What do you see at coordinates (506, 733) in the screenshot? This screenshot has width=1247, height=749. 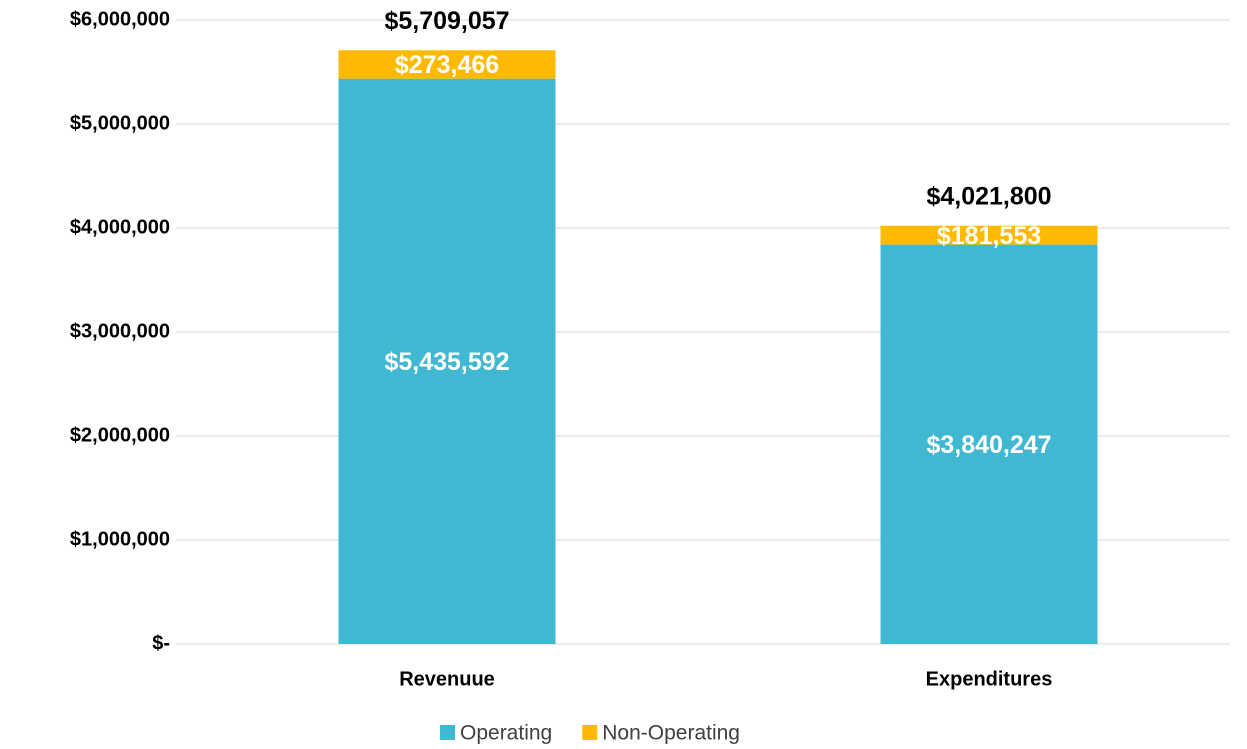 I see `legend-label: Operating` at bounding box center [506, 733].